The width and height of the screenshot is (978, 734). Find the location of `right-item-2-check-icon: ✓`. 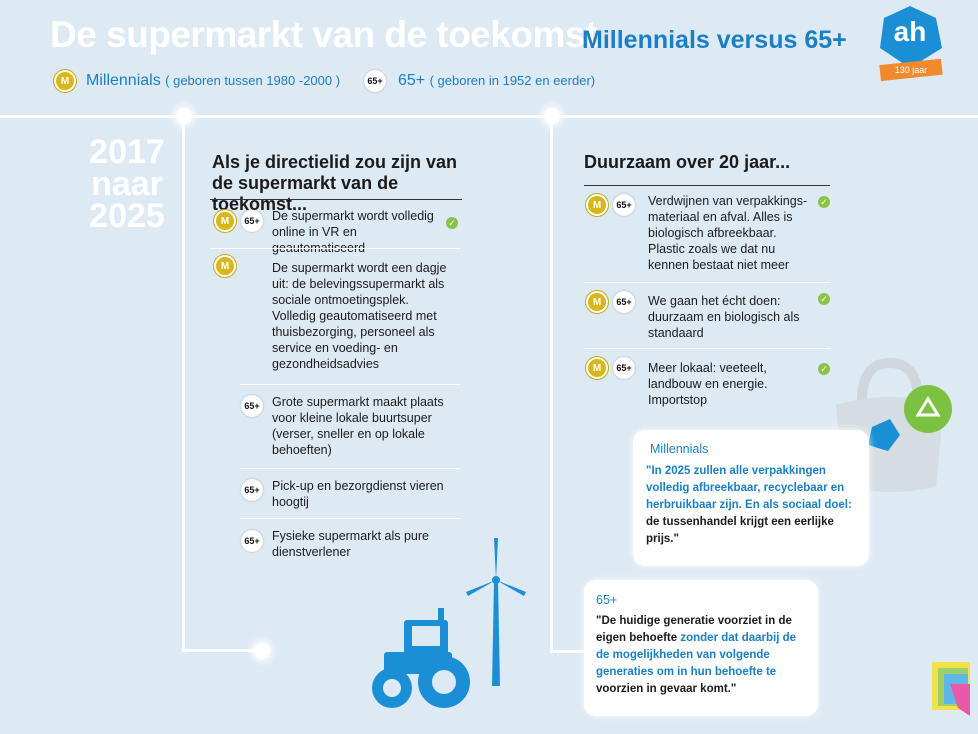

right-item-2-check-icon: ✓ is located at coordinates (824, 299).